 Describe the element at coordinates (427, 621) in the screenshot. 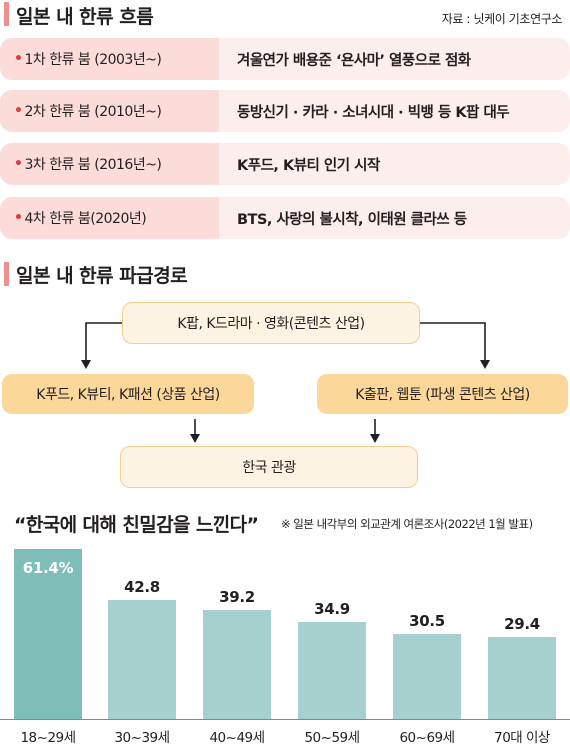

I see `bar-value-label: 30.5` at that location.